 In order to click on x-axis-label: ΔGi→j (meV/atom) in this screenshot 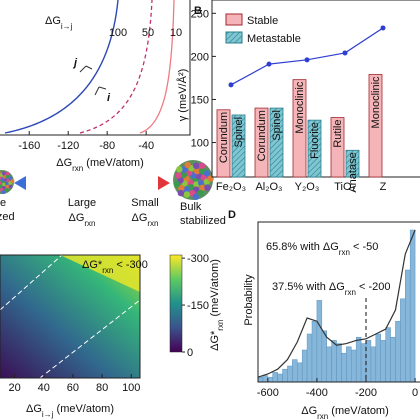, I will do `click(70, 411)`.